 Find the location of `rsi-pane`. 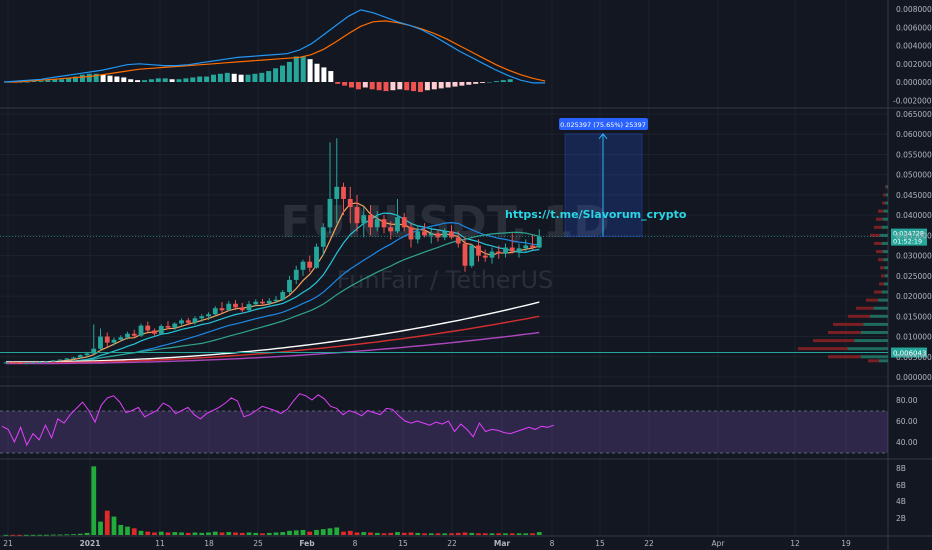

rsi-pane is located at coordinates (444, 423).